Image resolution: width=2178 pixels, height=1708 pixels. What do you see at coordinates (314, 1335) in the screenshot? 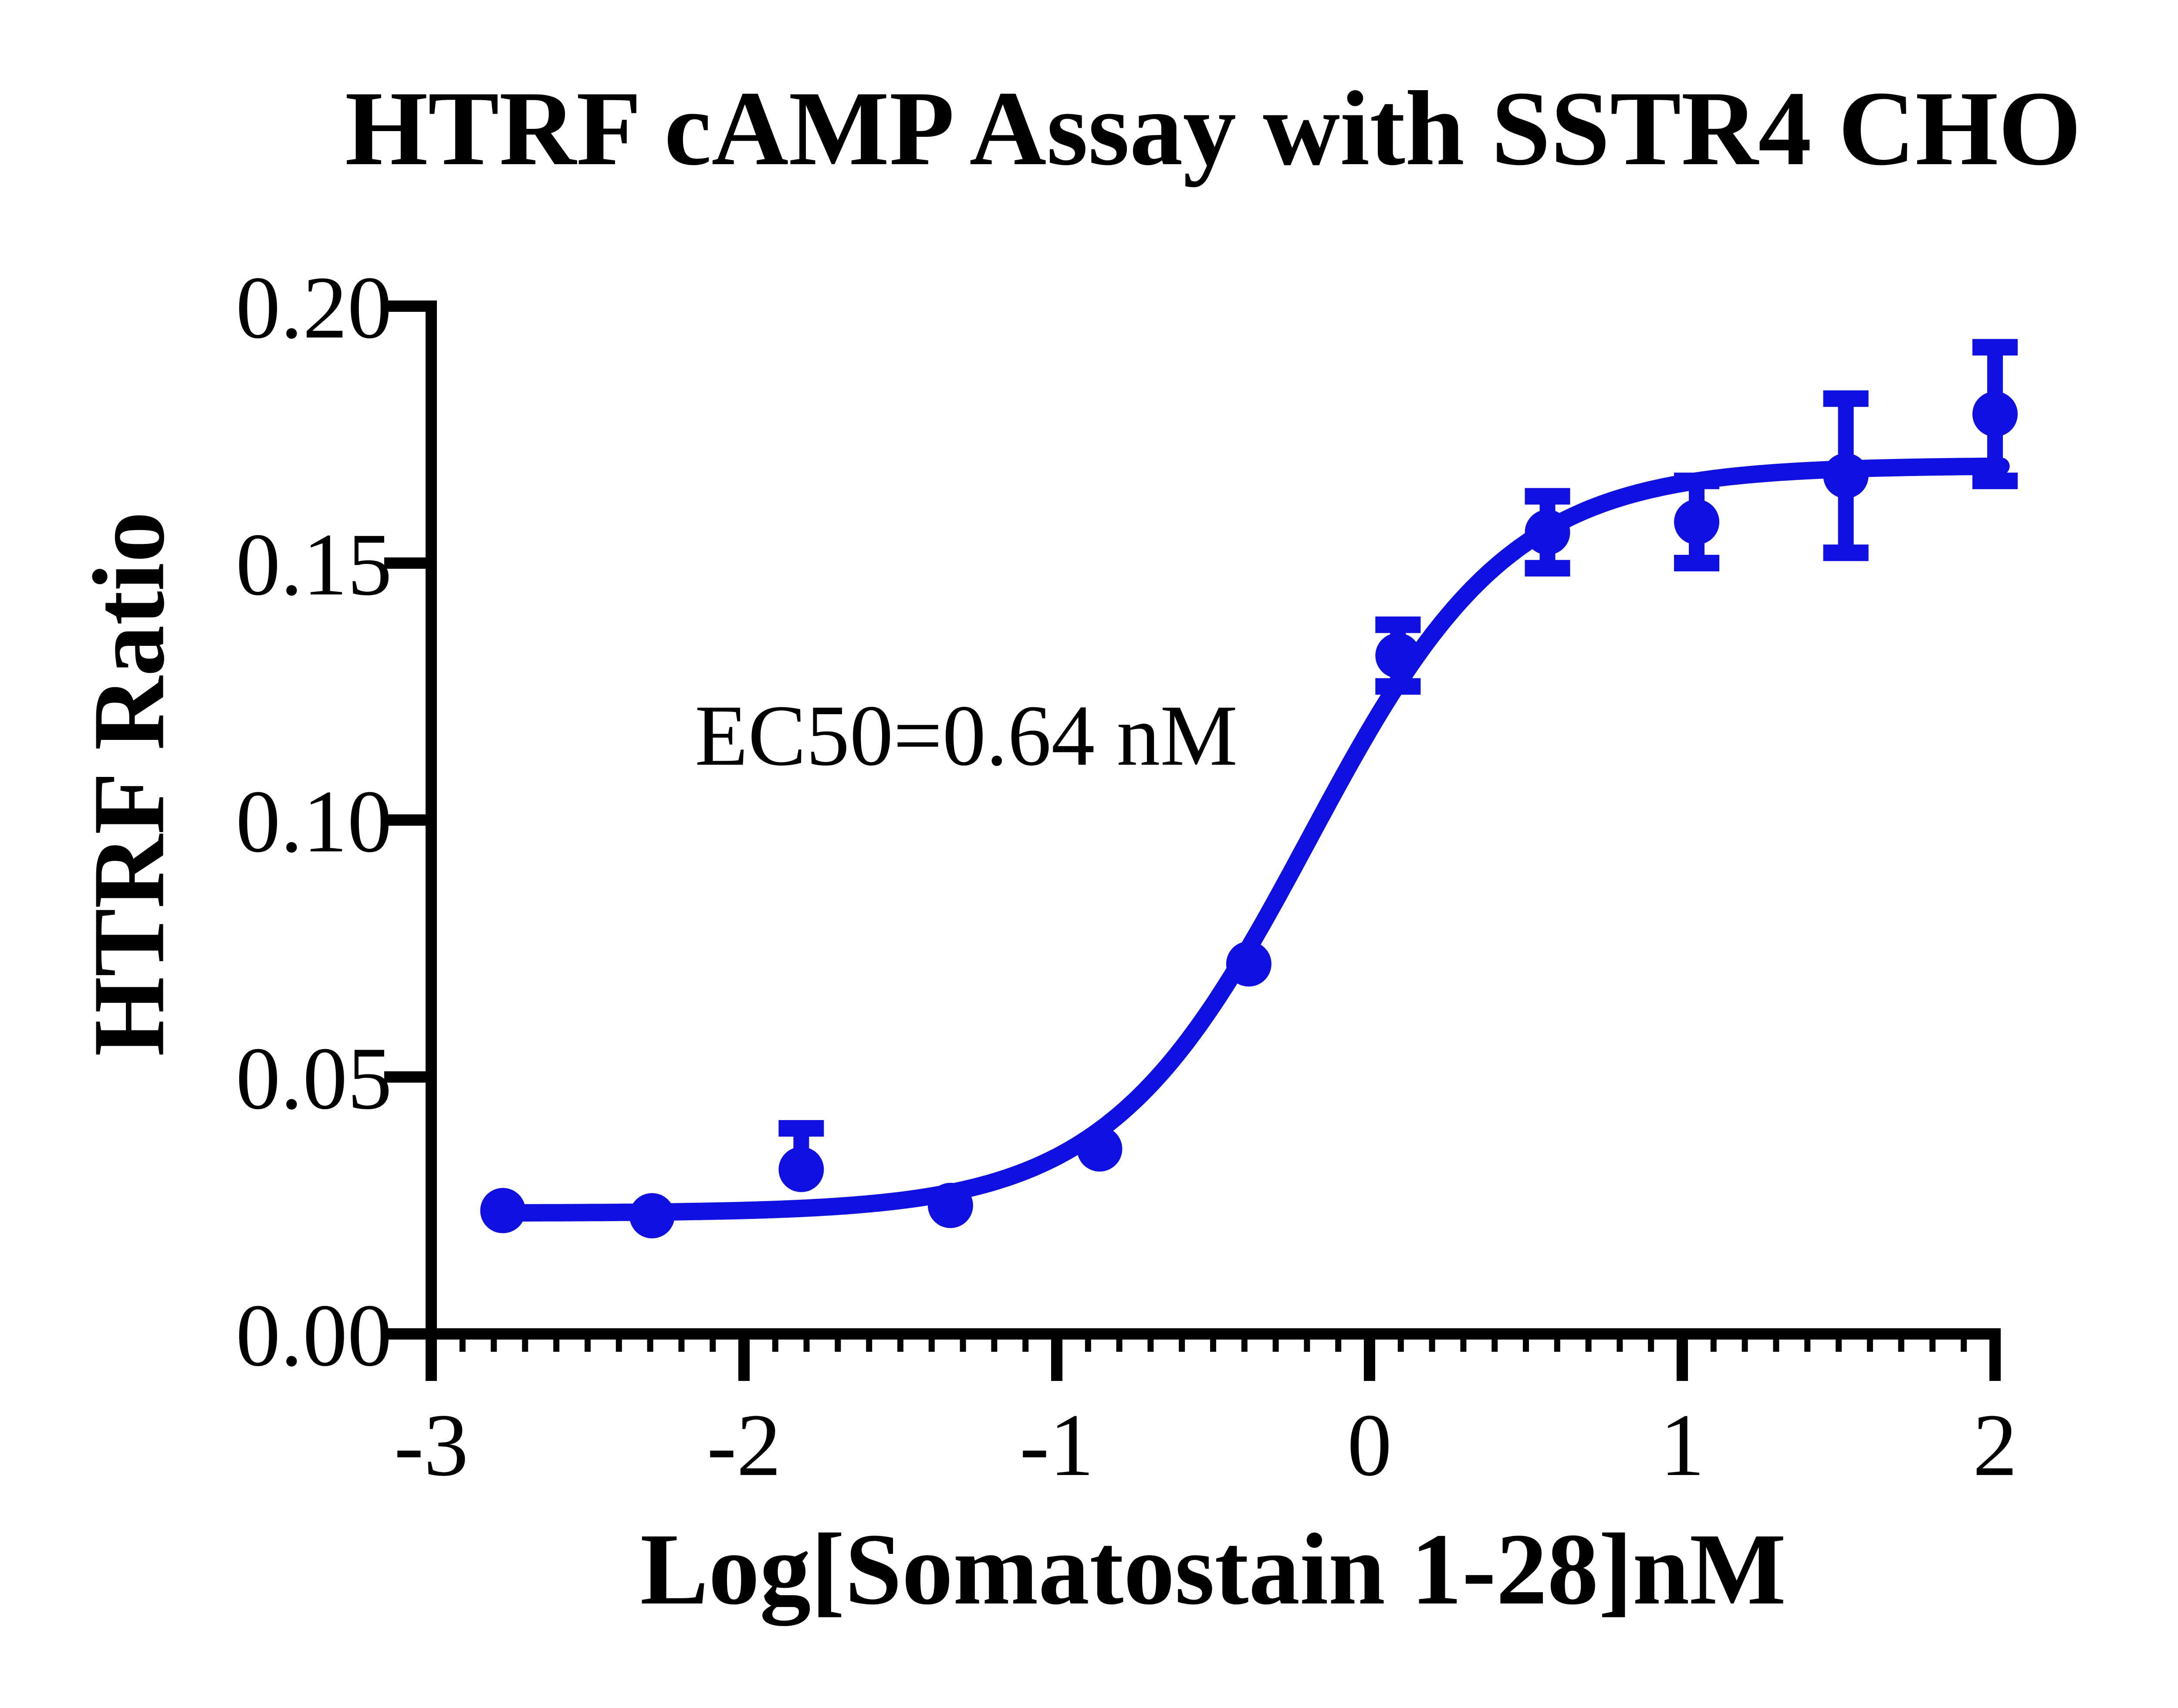
I see `y-tick-label: 0.00` at bounding box center [314, 1335].